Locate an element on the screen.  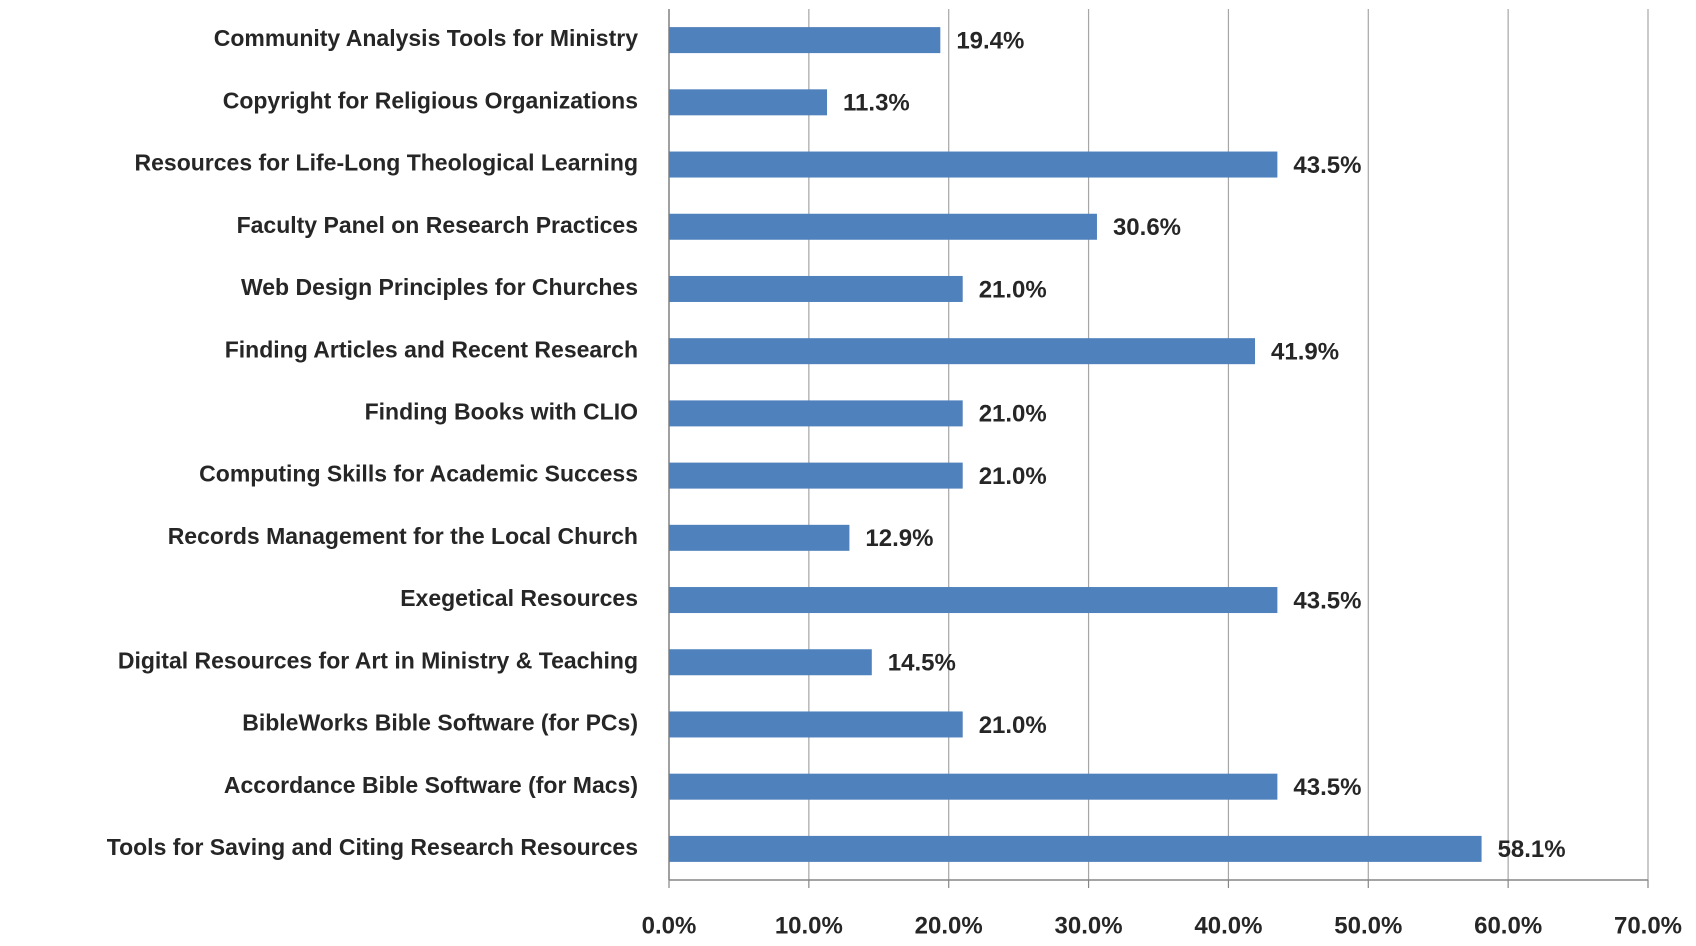
x-tick-label: 20.0% is located at coordinates (949, 925).